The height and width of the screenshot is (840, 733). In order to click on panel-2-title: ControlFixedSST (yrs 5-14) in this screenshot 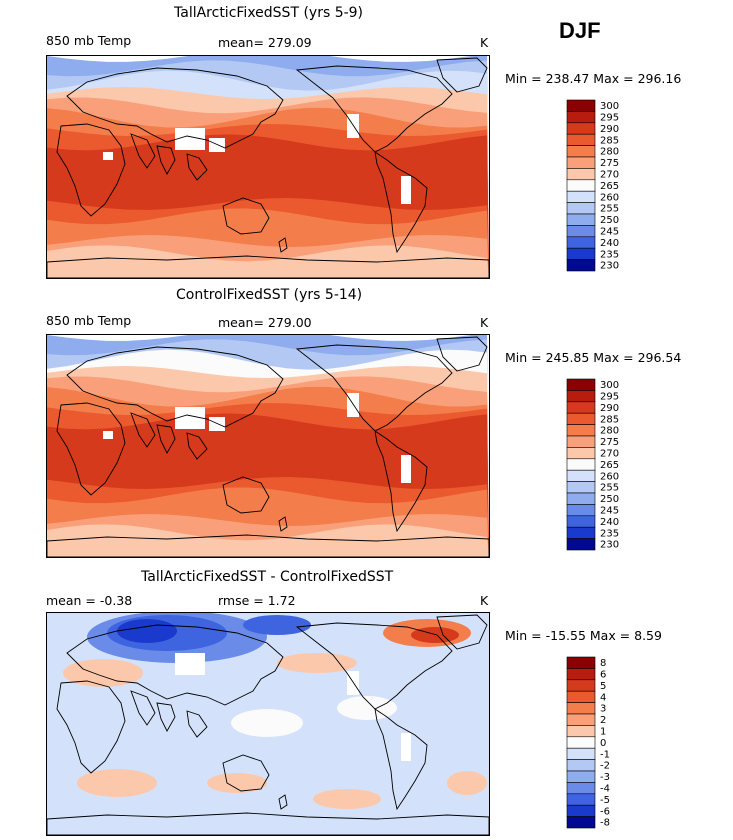, I will do `click(269, 295)`.